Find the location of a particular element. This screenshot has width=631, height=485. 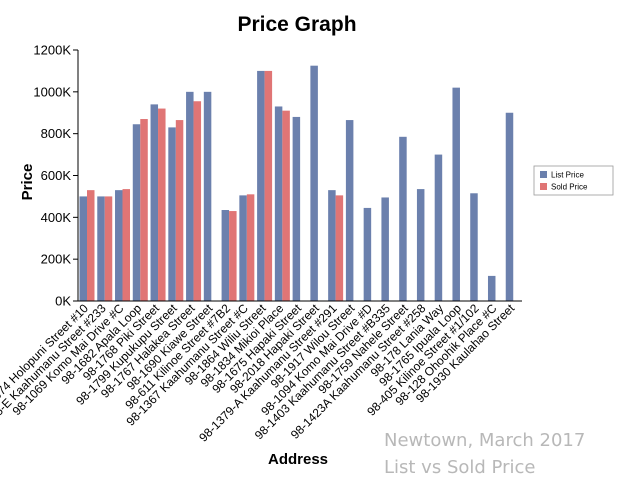

watermark-line-1: Newtown, March 2017 is located at coordinates (484, 440).